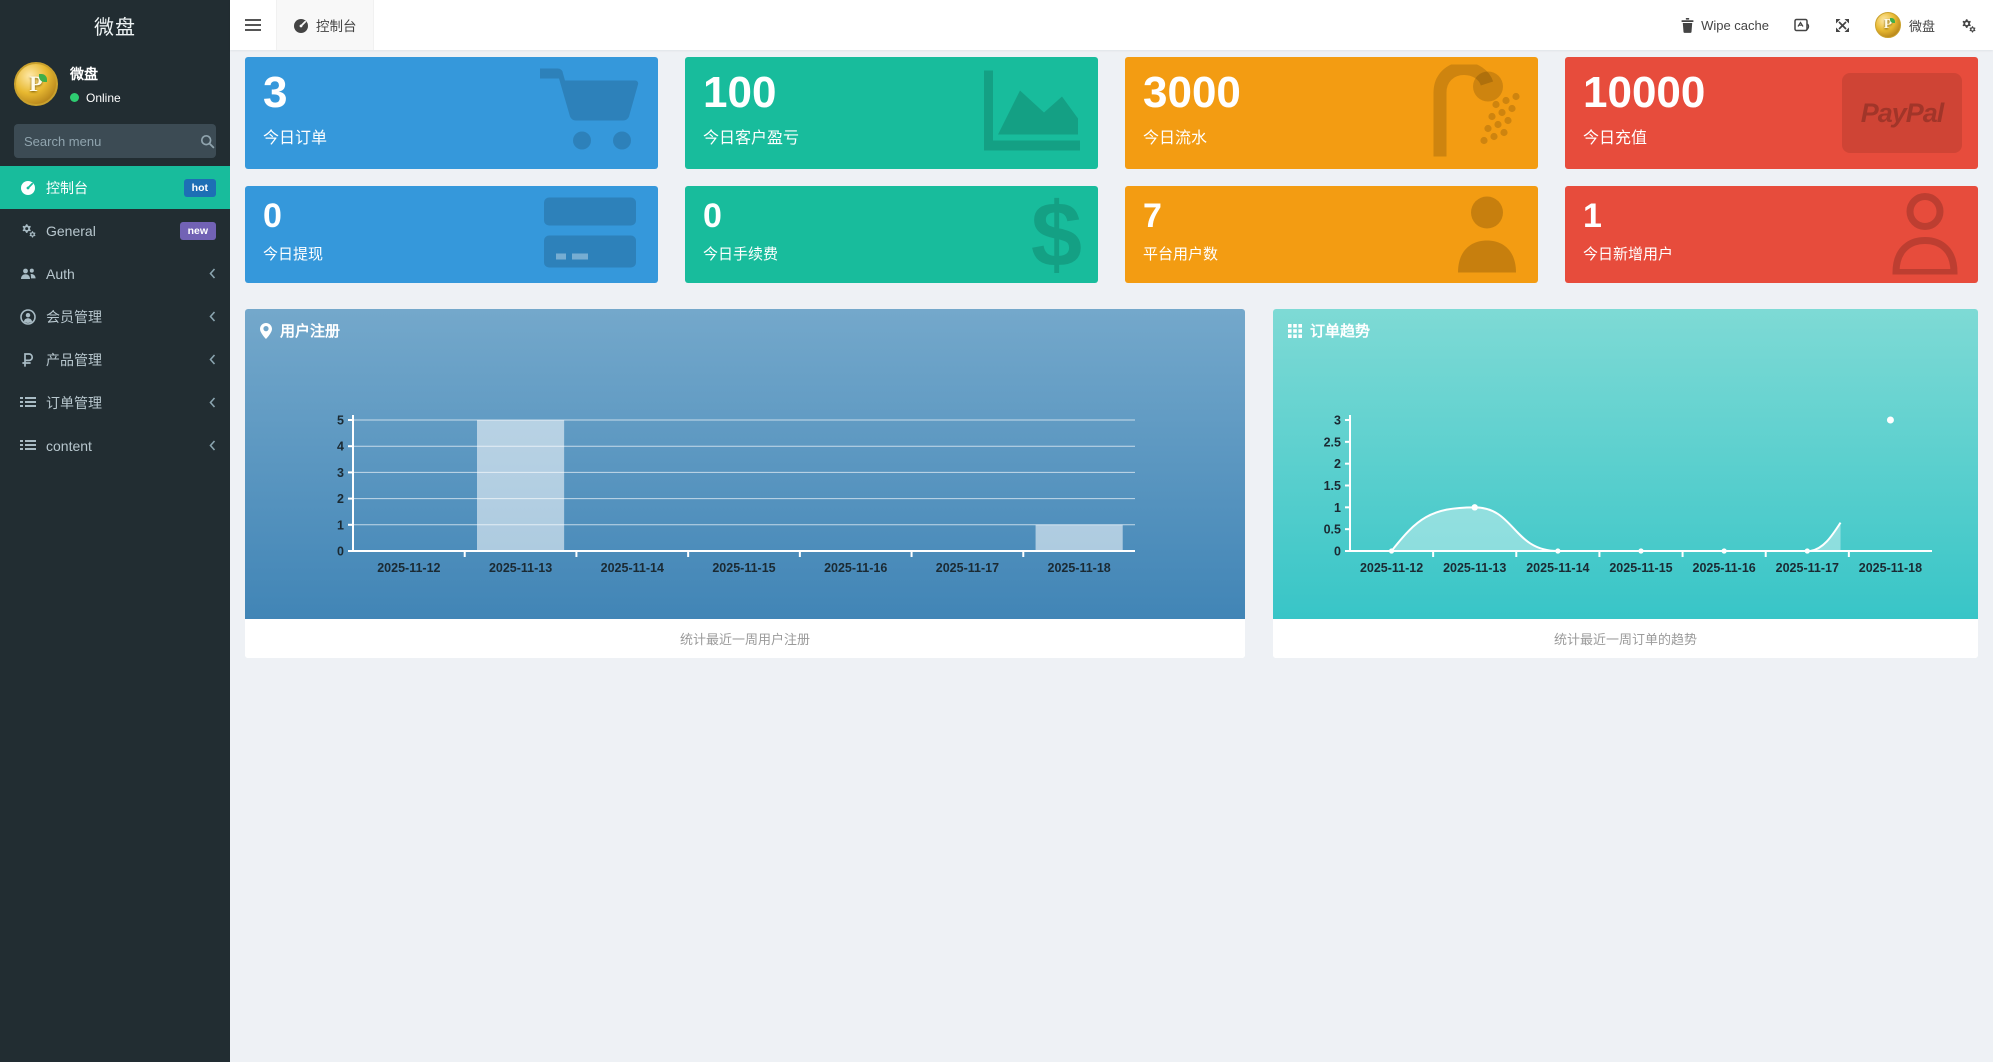 The height and width of the screenshot is (1062, 1993). Describe the element at coordinates (1152, 216) in the screenshot. I see `stat-value: 7` at that location.